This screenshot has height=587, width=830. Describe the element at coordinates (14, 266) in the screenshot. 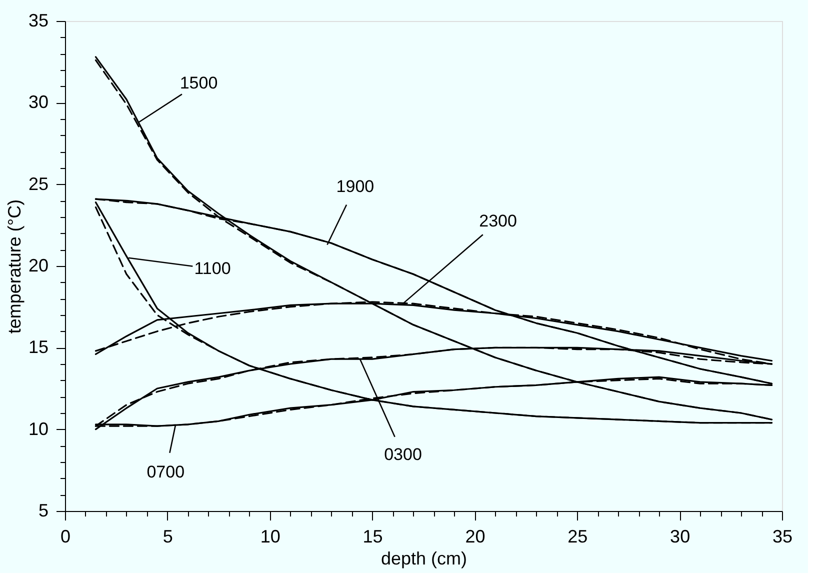

I see `y-axis-title: temperature (°C)` at that location.